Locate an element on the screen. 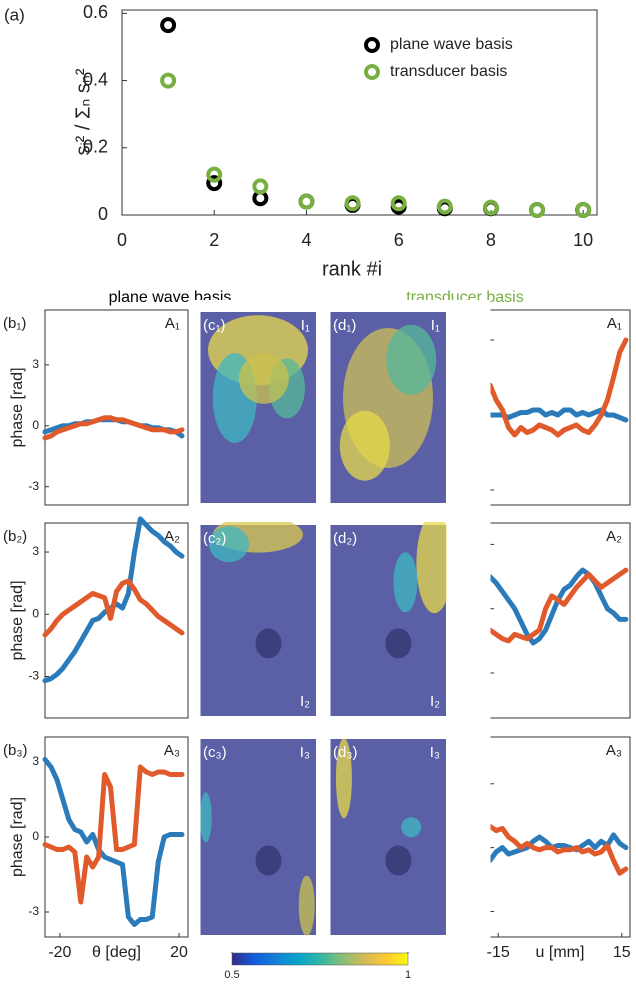 The width and height of the screenshot is (636, 984). image-label: (c₃) is located at coordinates (215, 752).